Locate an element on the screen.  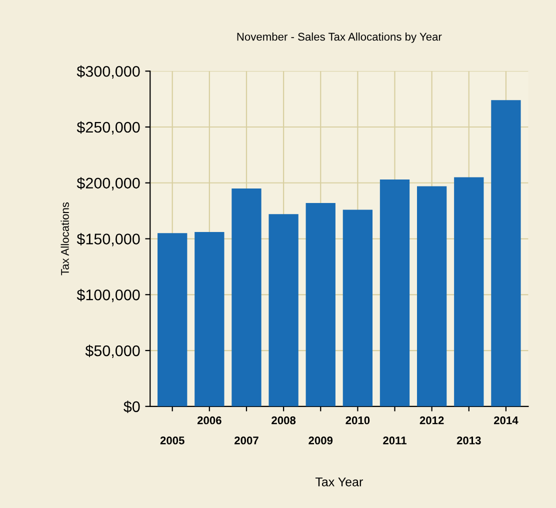
y-tick-label: $300,000 is located at coordinates (108, 72).